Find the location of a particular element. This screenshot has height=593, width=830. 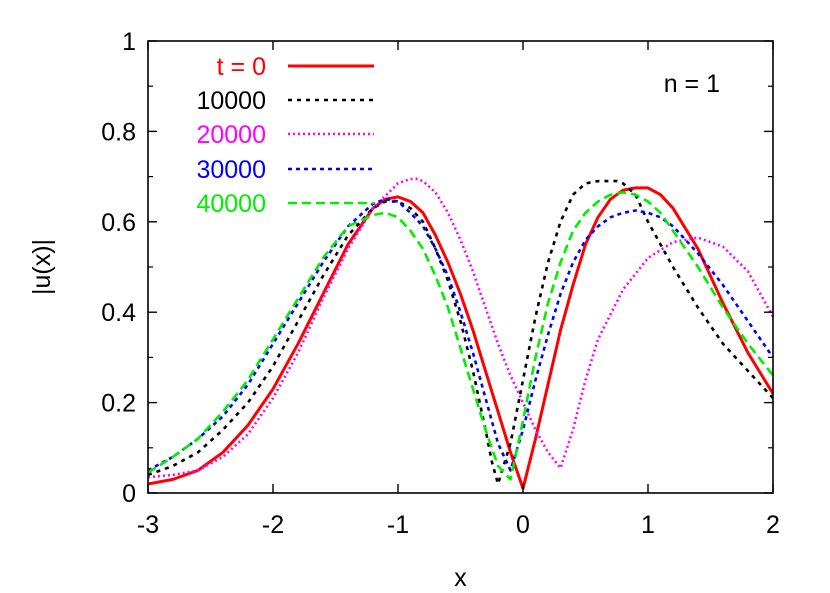

legend-label-2: 10000 is located at coordinates (231, 101).